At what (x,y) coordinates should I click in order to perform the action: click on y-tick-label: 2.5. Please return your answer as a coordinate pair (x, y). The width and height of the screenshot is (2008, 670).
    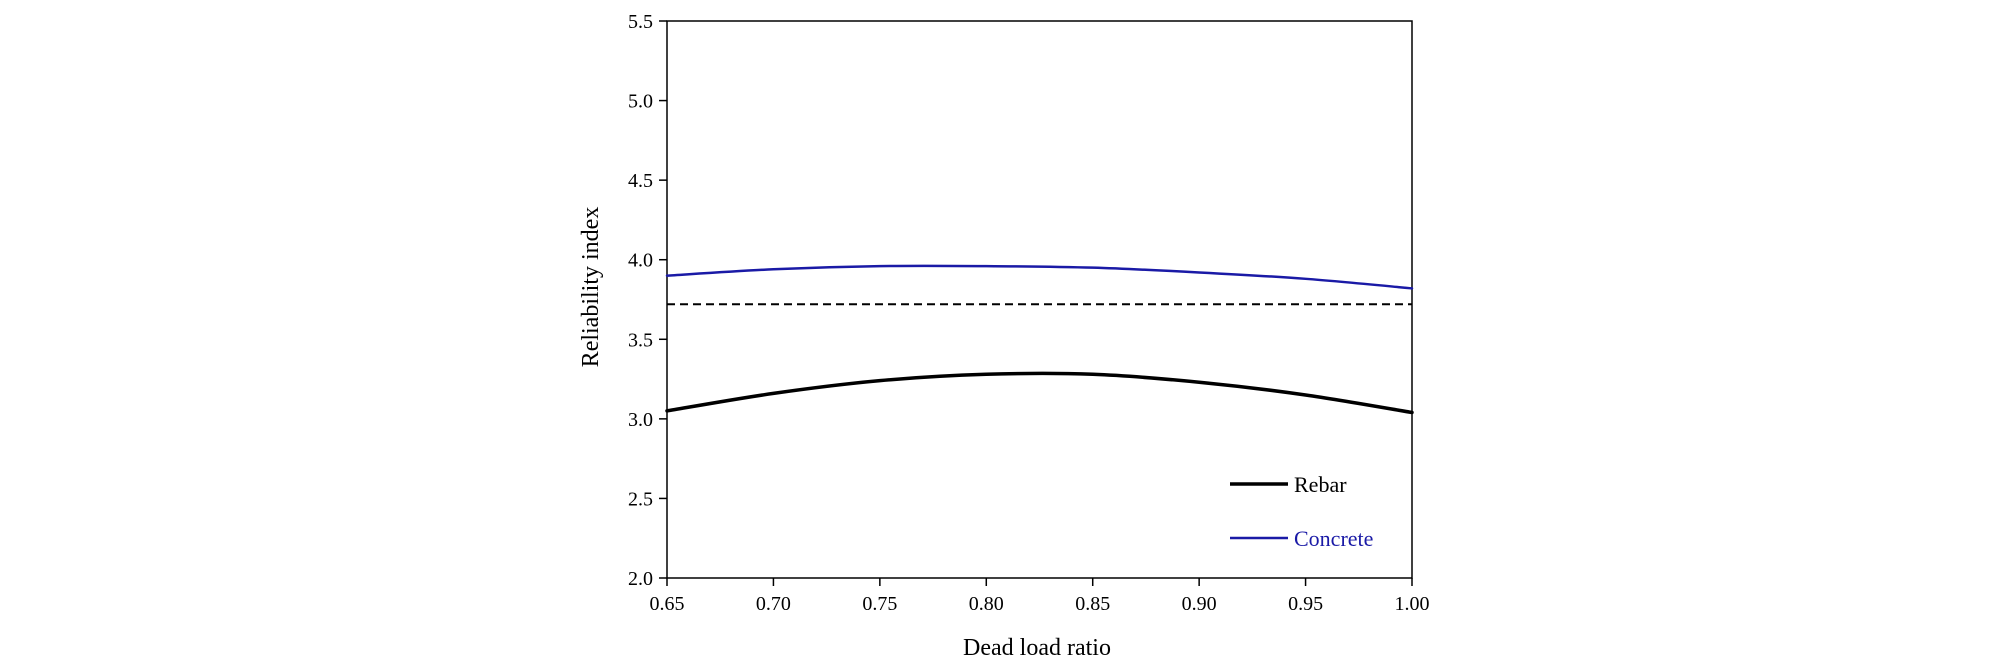
    Looking at the image, I should click on (640, 499).